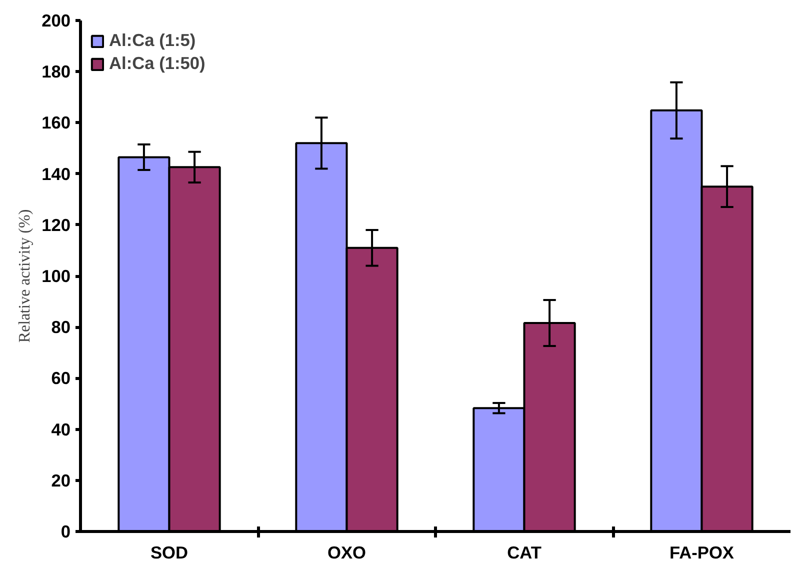 The height and width of the screenshot is (581, 800). Describe the element at coordinates (152, 40) in the screenshot. I see `legend-label: Al:Ca (1:5)` at that location.